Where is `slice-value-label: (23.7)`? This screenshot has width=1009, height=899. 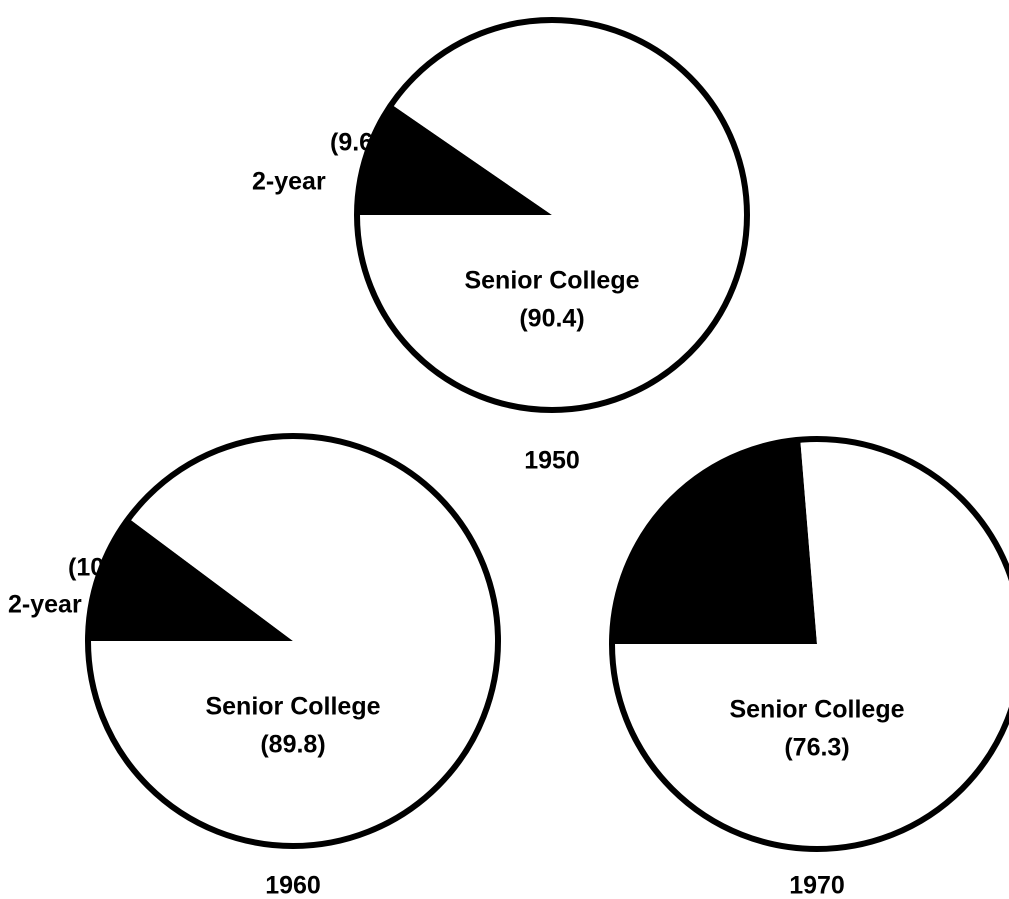
slice-value-label: (23.7) is located at coordinates (692, 529).